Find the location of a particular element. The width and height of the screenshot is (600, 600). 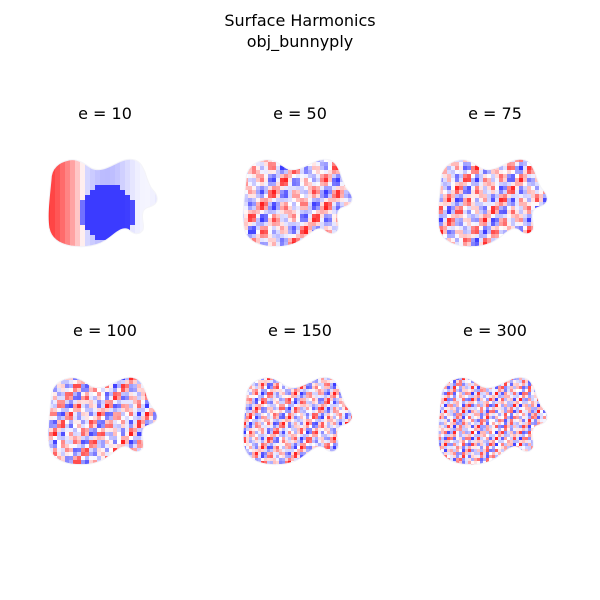

mesh-plot-e300 is located at coordinates (492, 421).